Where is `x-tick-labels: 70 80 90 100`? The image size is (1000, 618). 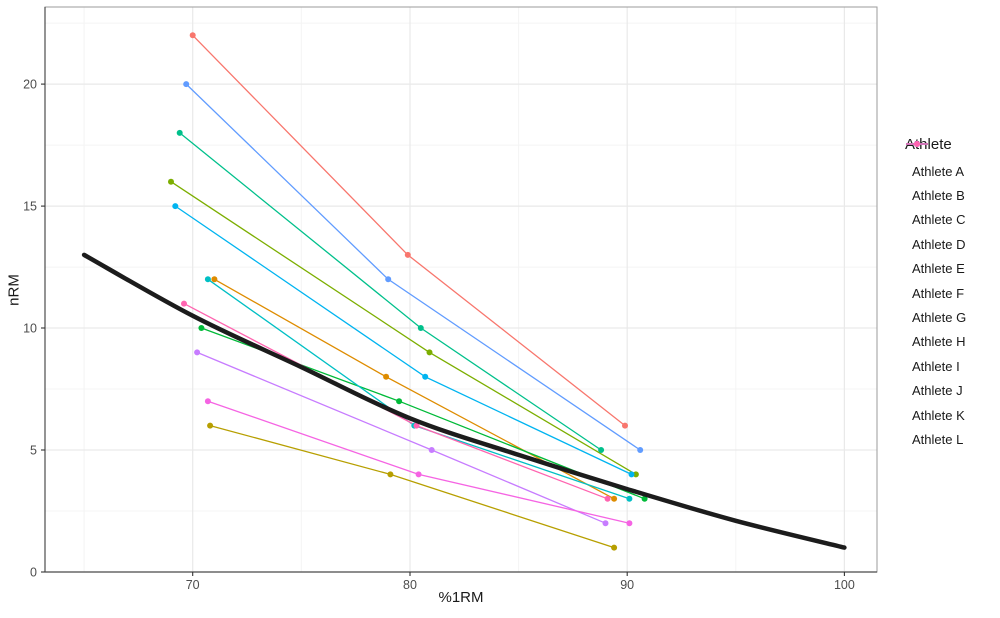
x-tick-labels: 70 80 90 100 is located at coordinates (520, 585).